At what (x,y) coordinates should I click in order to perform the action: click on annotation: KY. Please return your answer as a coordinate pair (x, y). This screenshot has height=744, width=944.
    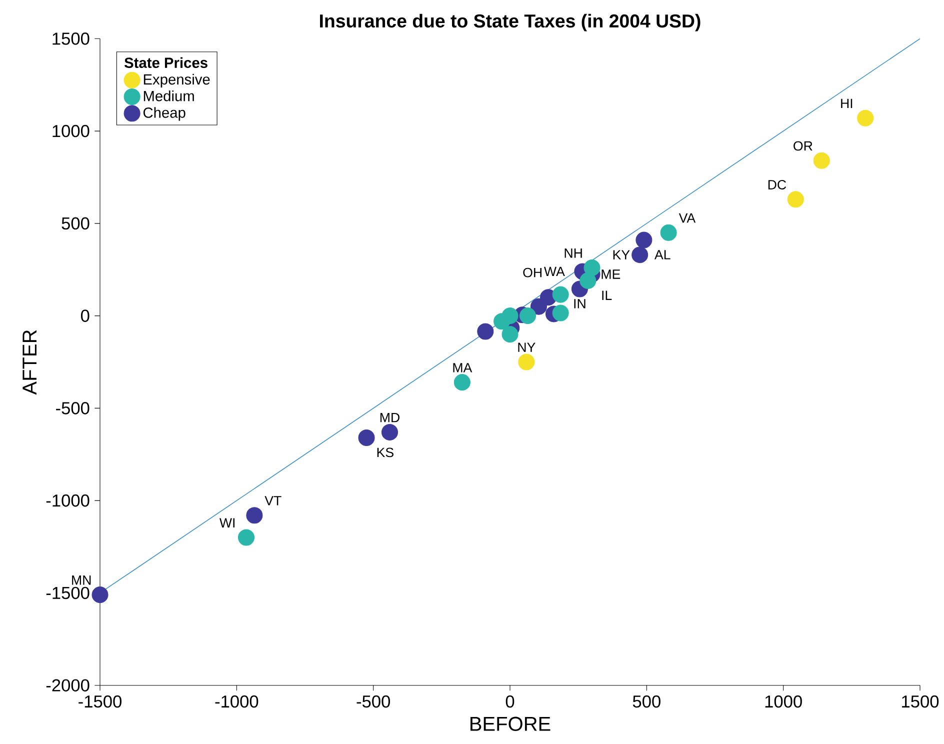
    Looking at the image, I should click on (621, 255).